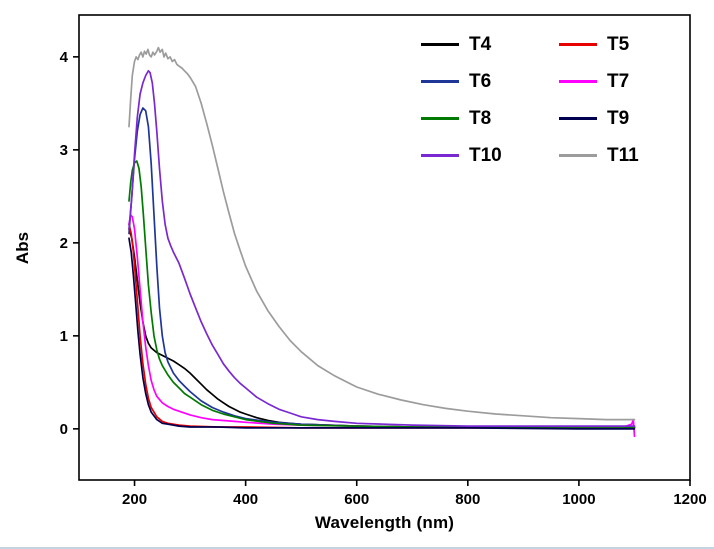 The image size is (714, 549). I want to click on legend-entry-t6: T6, so click(486, 81).